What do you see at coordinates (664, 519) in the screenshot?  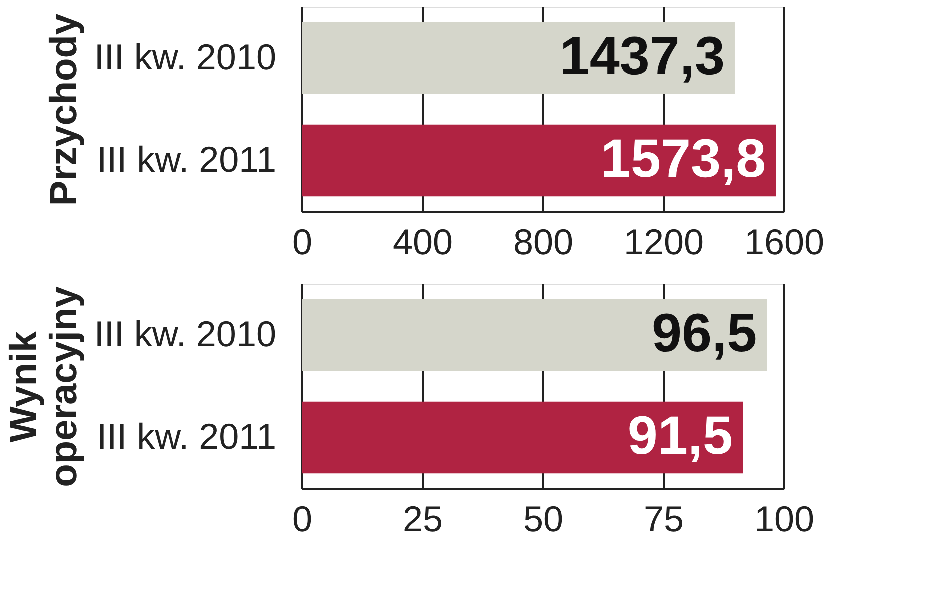 I see `x-tick-label: 75` at bounding box center [664, 519].